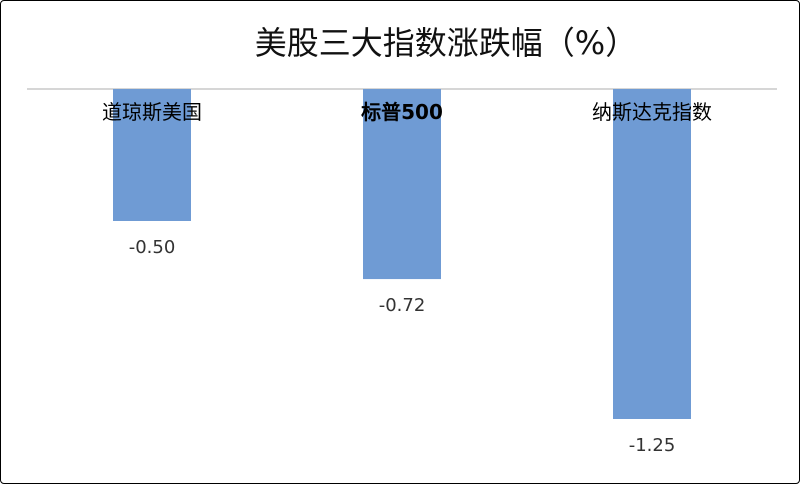  What do you see at coordinates (152, 247) in the screenshot?
I see `value-label-1: -0.50` at bounding box center [152, 247].